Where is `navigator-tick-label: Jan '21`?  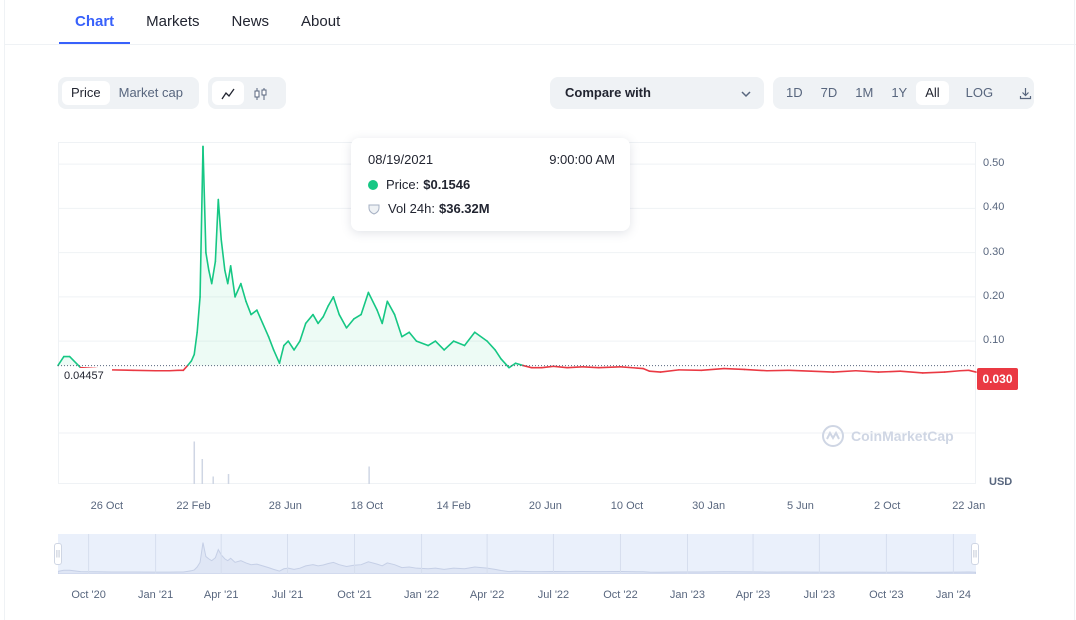 navigator-tick-label: Jan '21 is located at coordinates (156, 595).